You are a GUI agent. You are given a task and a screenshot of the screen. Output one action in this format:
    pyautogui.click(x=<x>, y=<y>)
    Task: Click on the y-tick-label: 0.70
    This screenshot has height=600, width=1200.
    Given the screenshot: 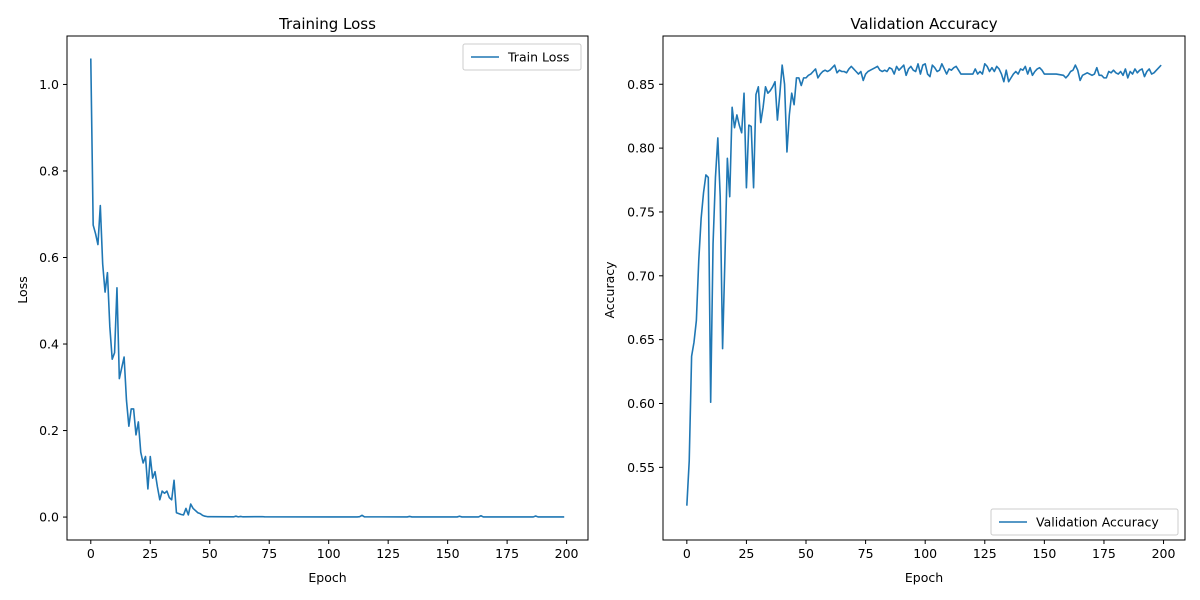 What is the action you would take?
    pyautogui.click(x=641, y=275)
    